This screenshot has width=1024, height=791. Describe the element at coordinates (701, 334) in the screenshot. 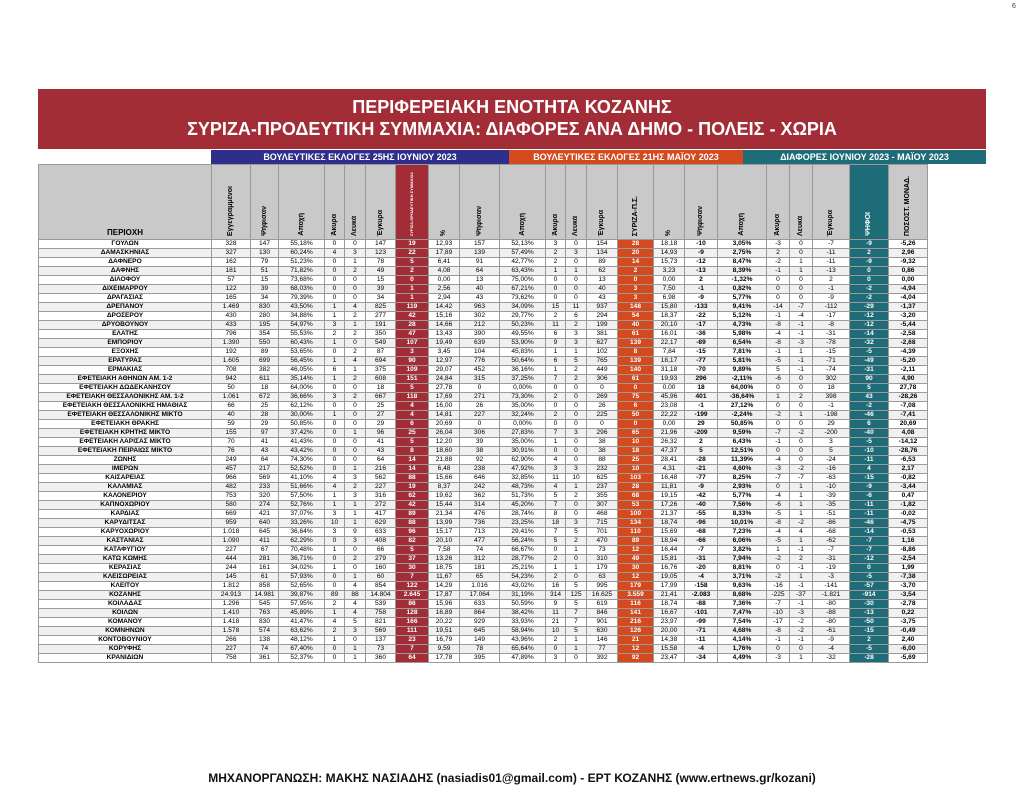

I see `value-cell: -36` at that location.